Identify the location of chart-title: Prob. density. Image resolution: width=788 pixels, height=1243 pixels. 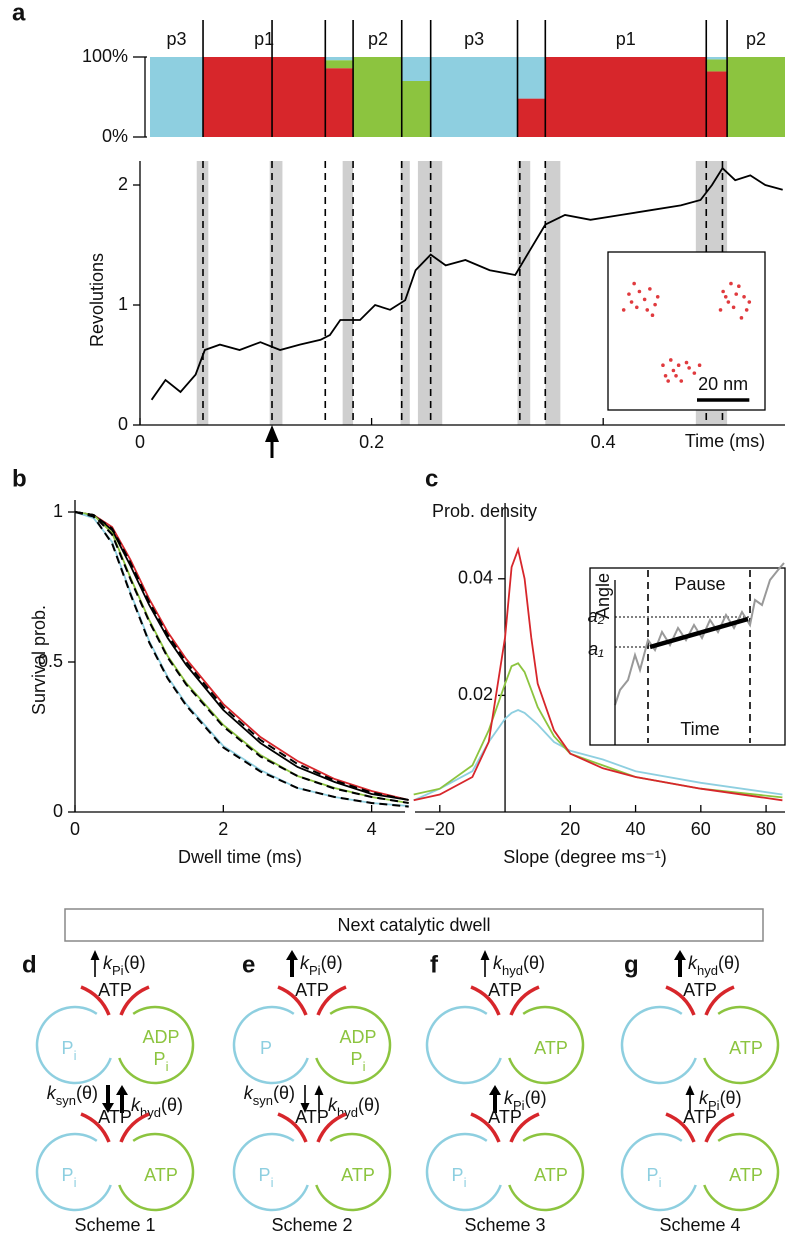
(484, 511).